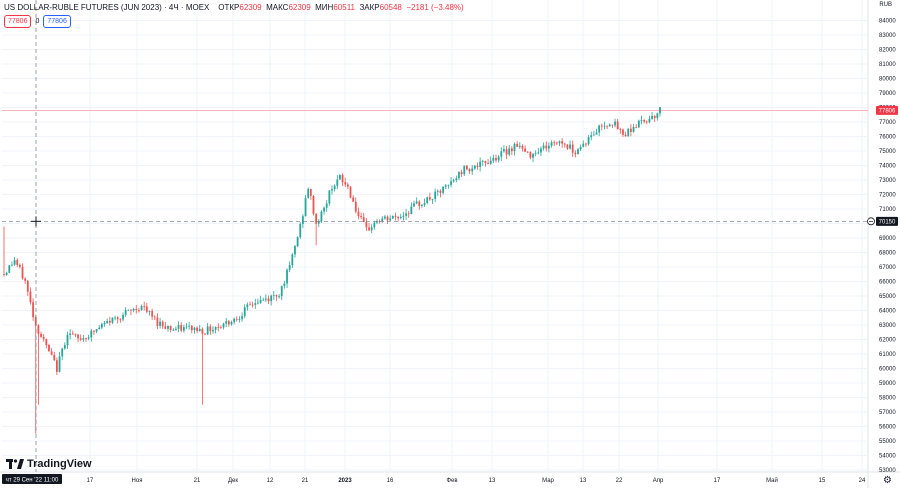 This screenshot has width=900, height=488. What do you see at coordinates (229, 7) in the screenshot?
I see `open-label: ОТКР` at bounding box center [229, 7].